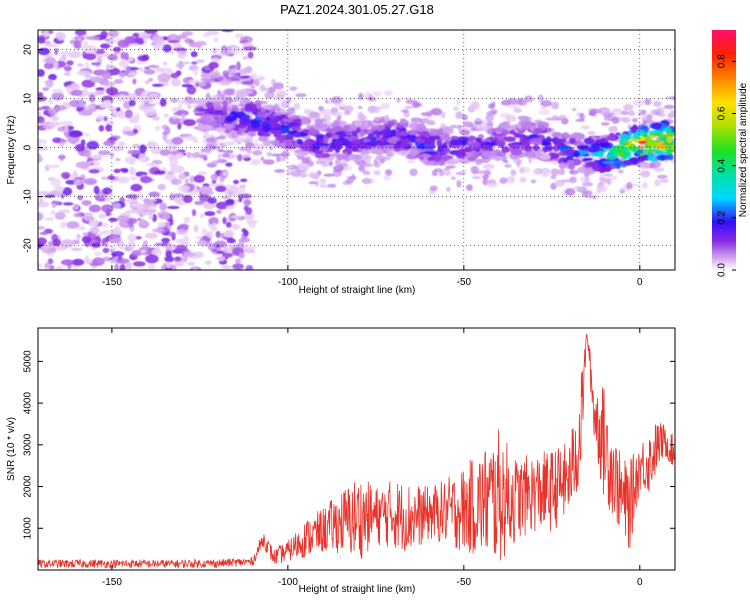 The image size is (750, 600). I want to click on spectrogram-y-tick-label: -20, so click(28, 245).